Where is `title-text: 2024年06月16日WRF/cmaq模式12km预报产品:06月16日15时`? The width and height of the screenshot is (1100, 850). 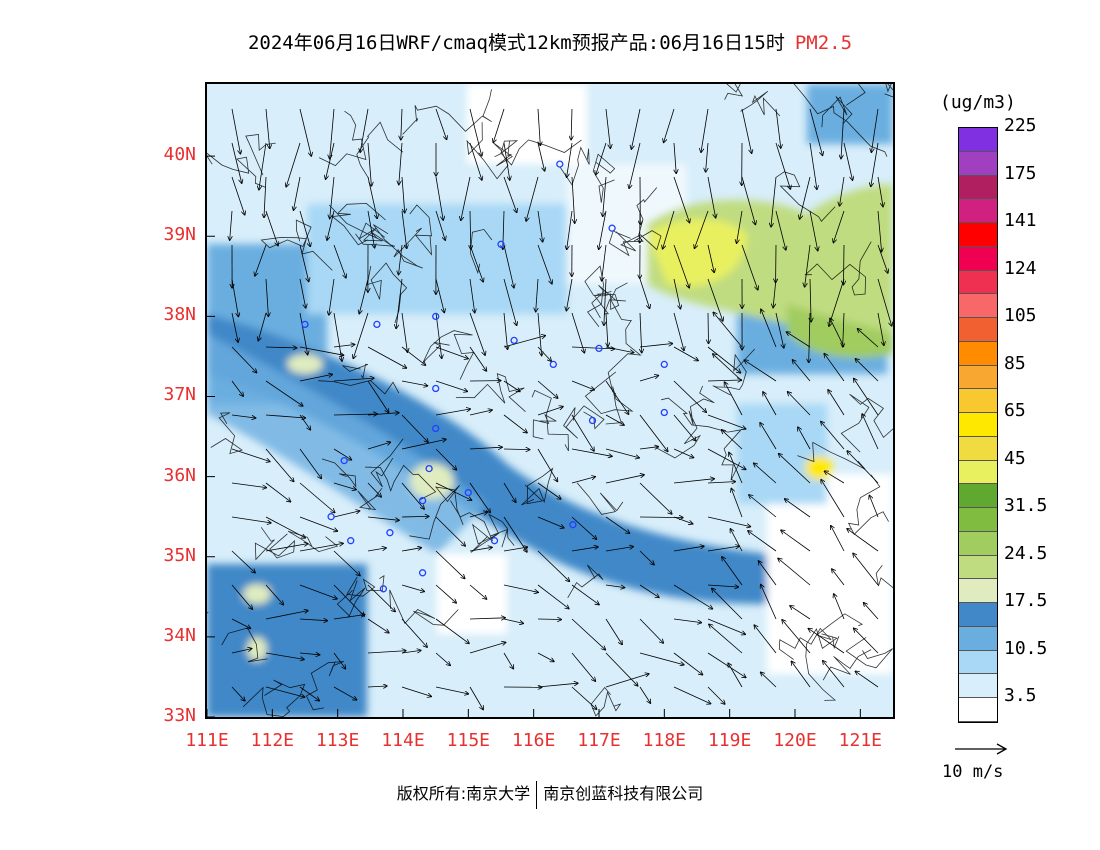 title-text: 2024年06月16日WRF/cmaq模式12km预报产品:06月16日15时 is located at coordinates (516, 43).